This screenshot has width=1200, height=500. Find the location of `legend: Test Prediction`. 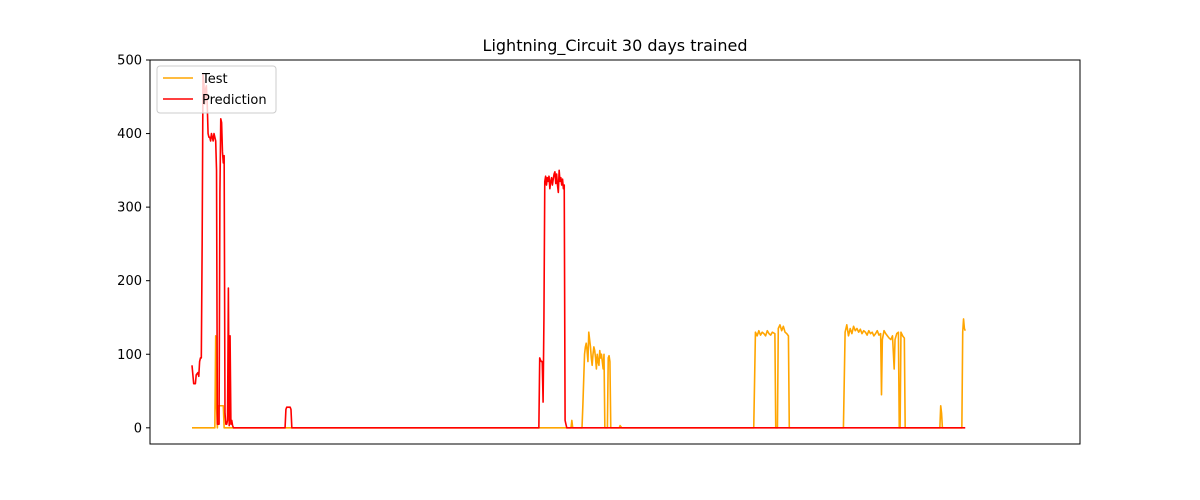

legend: Test Prediction is located at coordinates (216, 89).